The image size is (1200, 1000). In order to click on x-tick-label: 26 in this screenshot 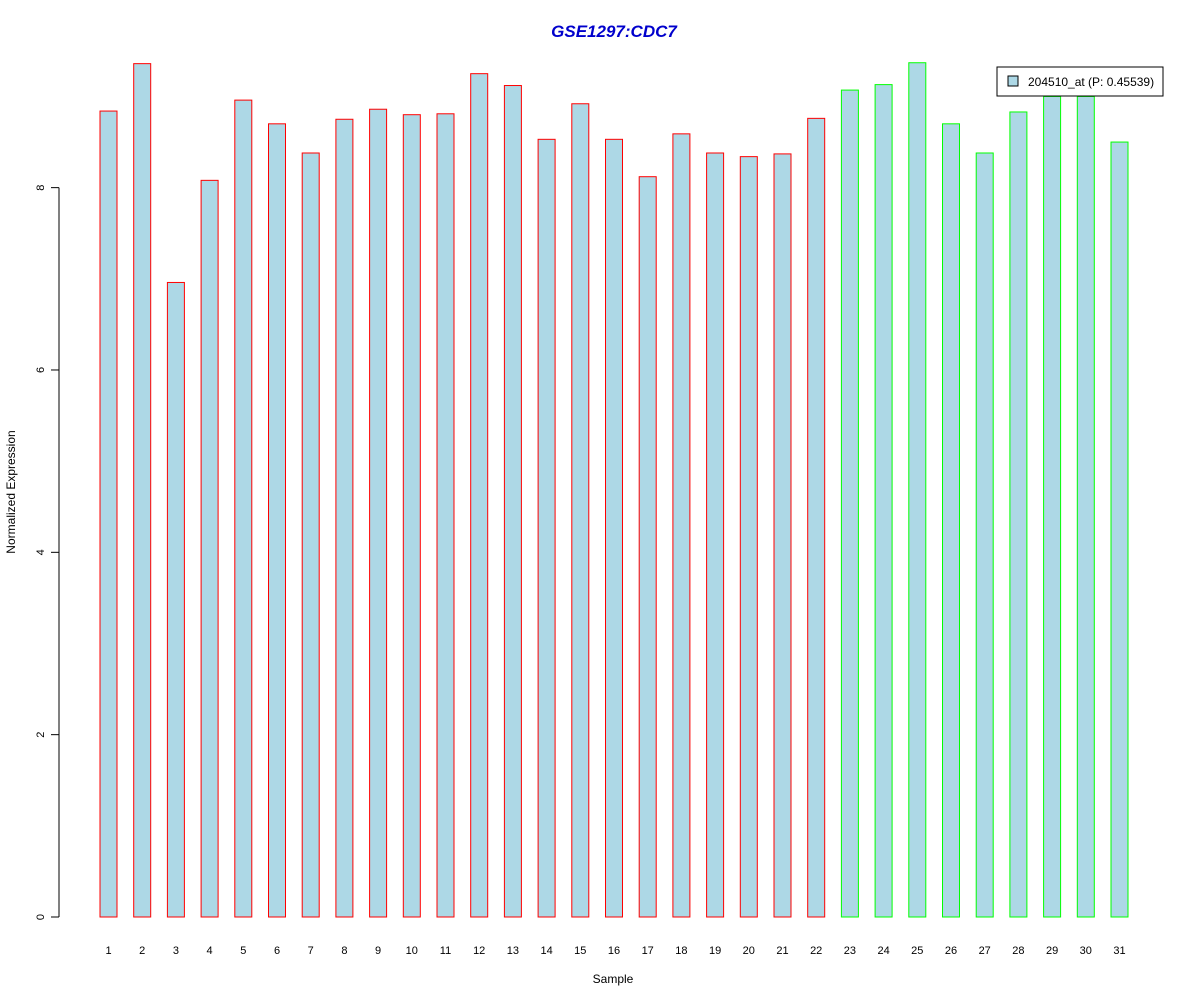, I will do `click(951, 951)`.